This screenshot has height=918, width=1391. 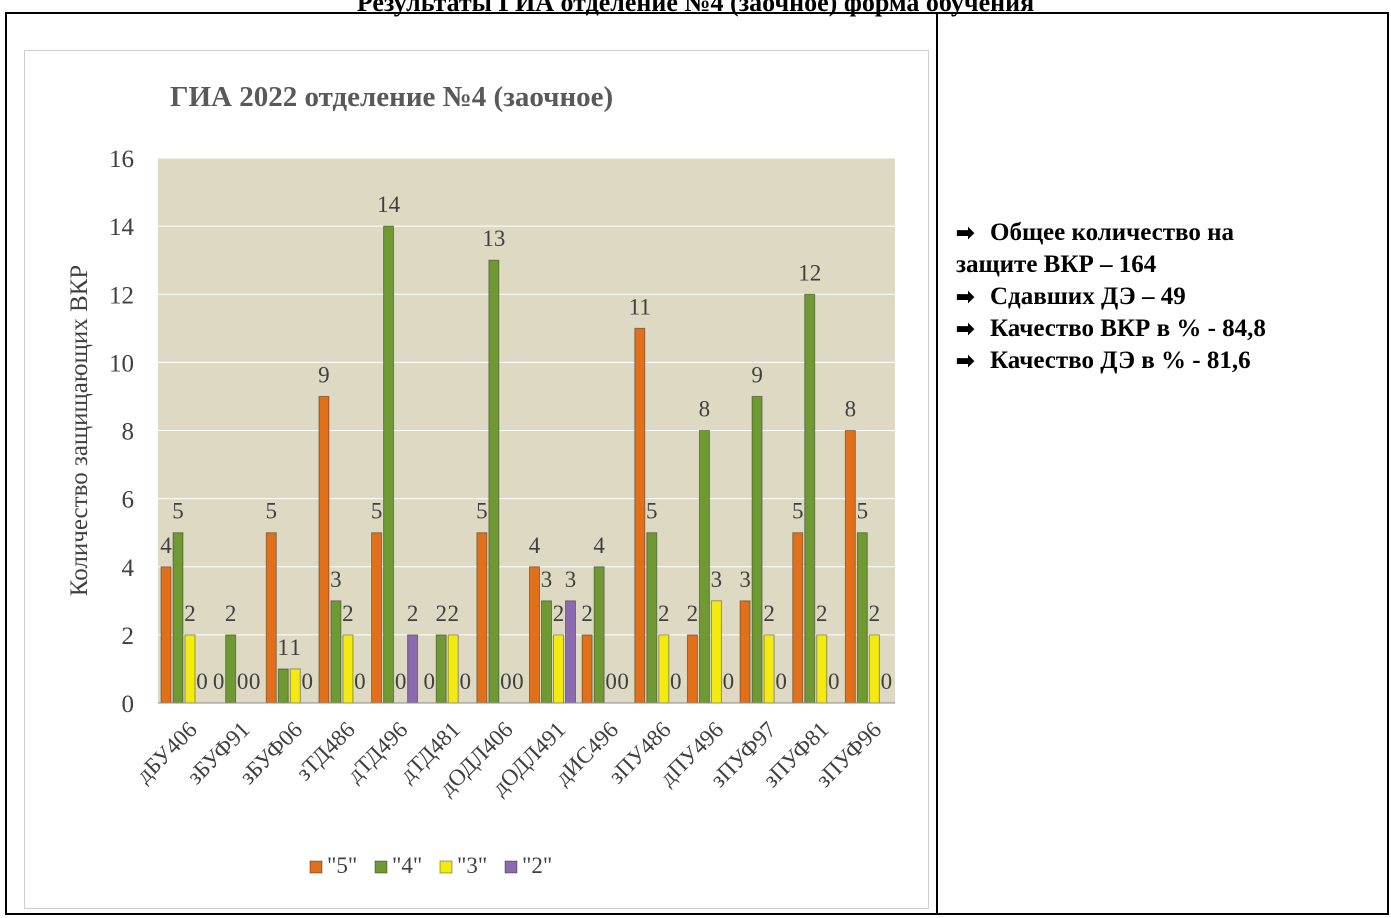 What do you see at coordinates (389, 204) in the screenshot?
I see `data-label: 14` at bounding box center [389, 204].